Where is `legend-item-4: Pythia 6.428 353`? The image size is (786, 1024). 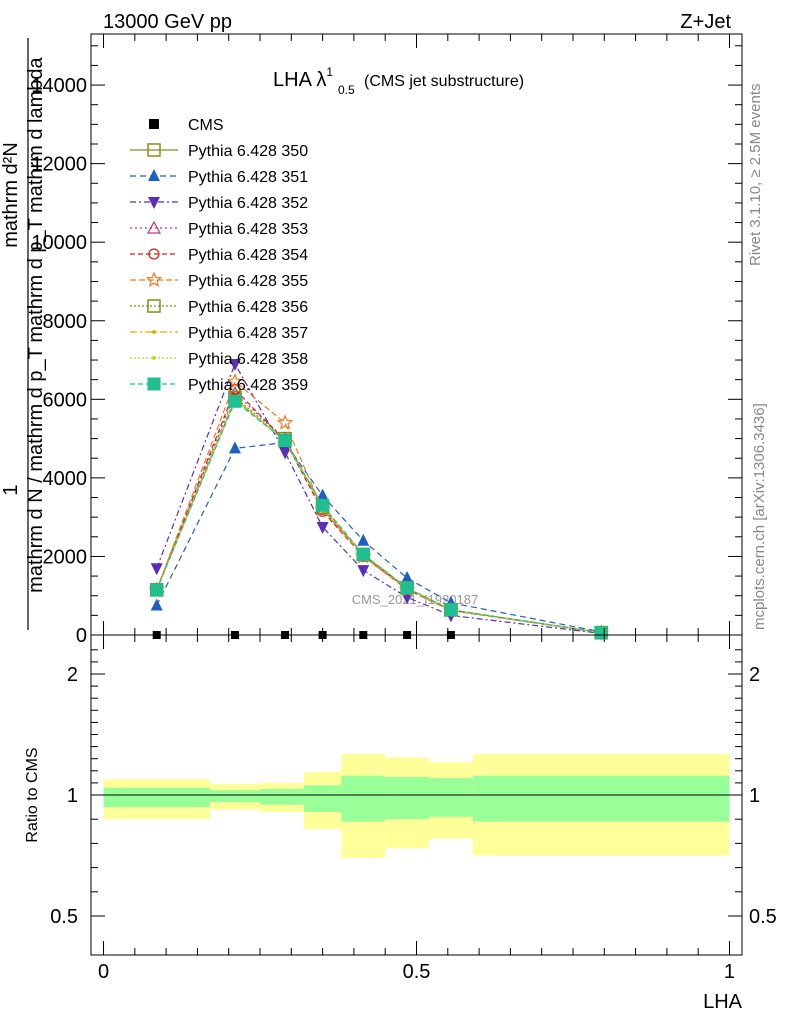 legend-item-4: Pythia 6.428 353 is located at coordinates (219, 229).